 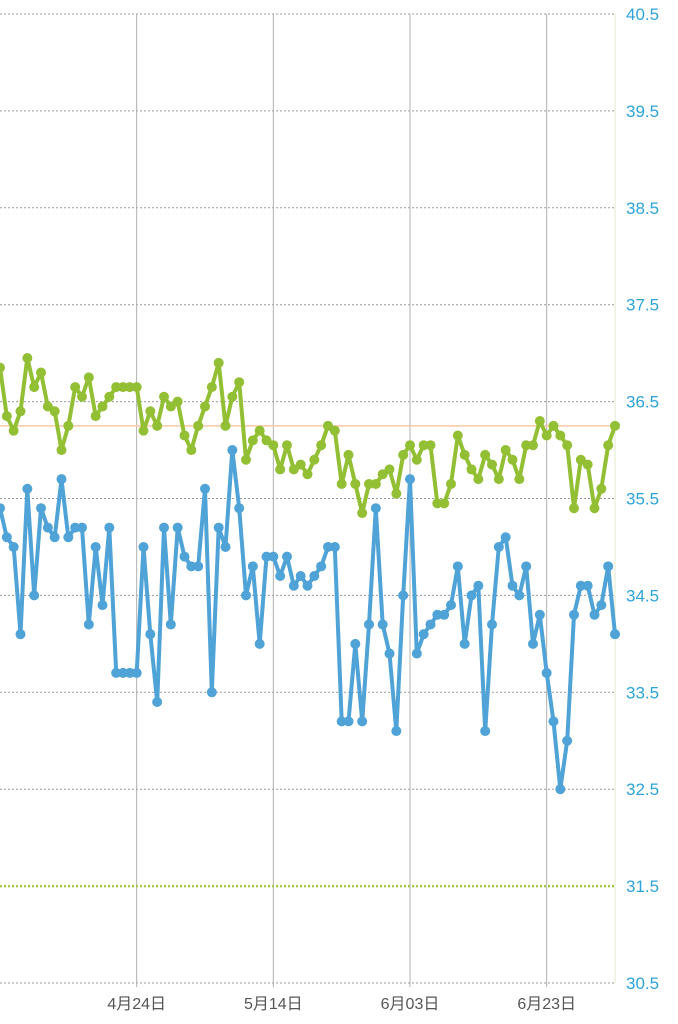 What do you see at coordinates (642, 886) in the screenshot?
I see `y-tick-label: 31.5` at bounding box center [642, 886].